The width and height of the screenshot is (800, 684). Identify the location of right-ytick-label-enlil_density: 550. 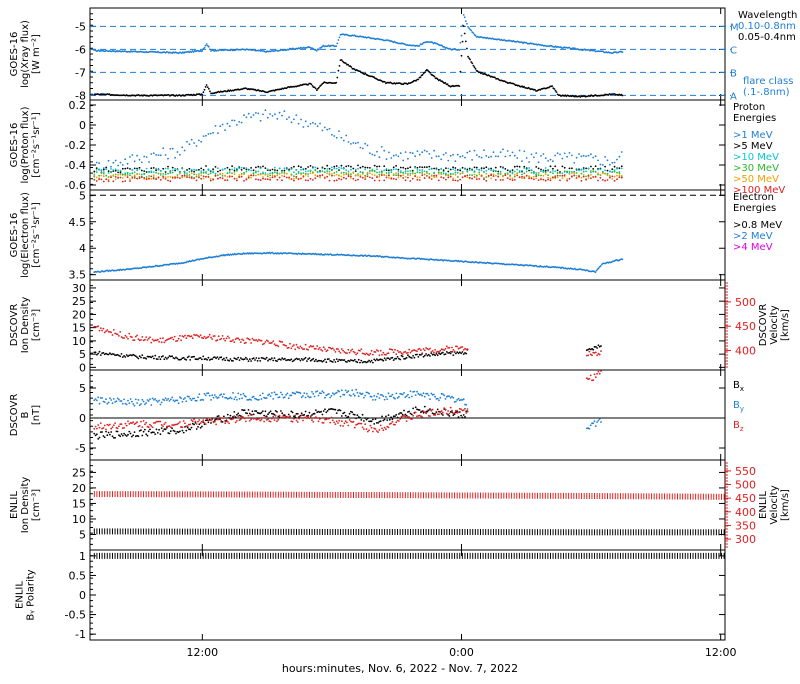
(745, 471).